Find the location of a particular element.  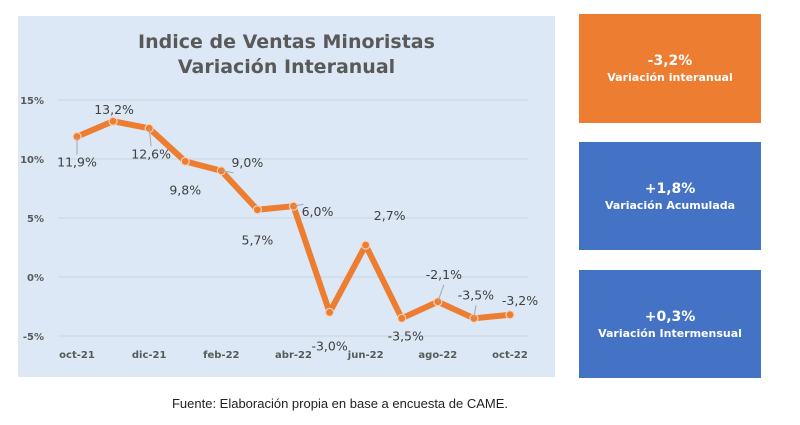

x-tick-label: oct-22 is located at coordinates (510, 355).